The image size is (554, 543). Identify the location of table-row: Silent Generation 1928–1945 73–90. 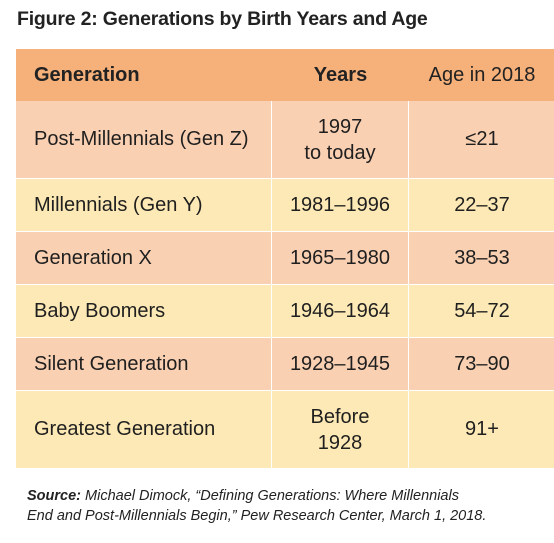
(285, 364).